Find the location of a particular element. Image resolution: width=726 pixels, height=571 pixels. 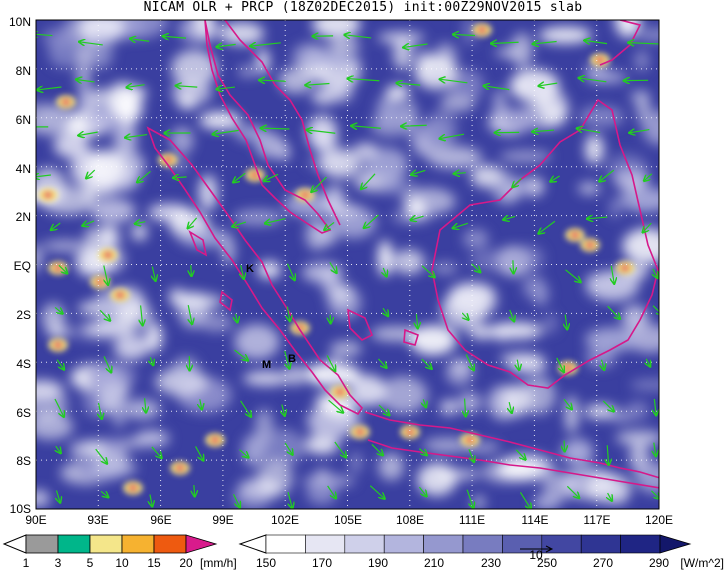

olr-unit-label: [W/m^2] is located at coordinates (702, 563).